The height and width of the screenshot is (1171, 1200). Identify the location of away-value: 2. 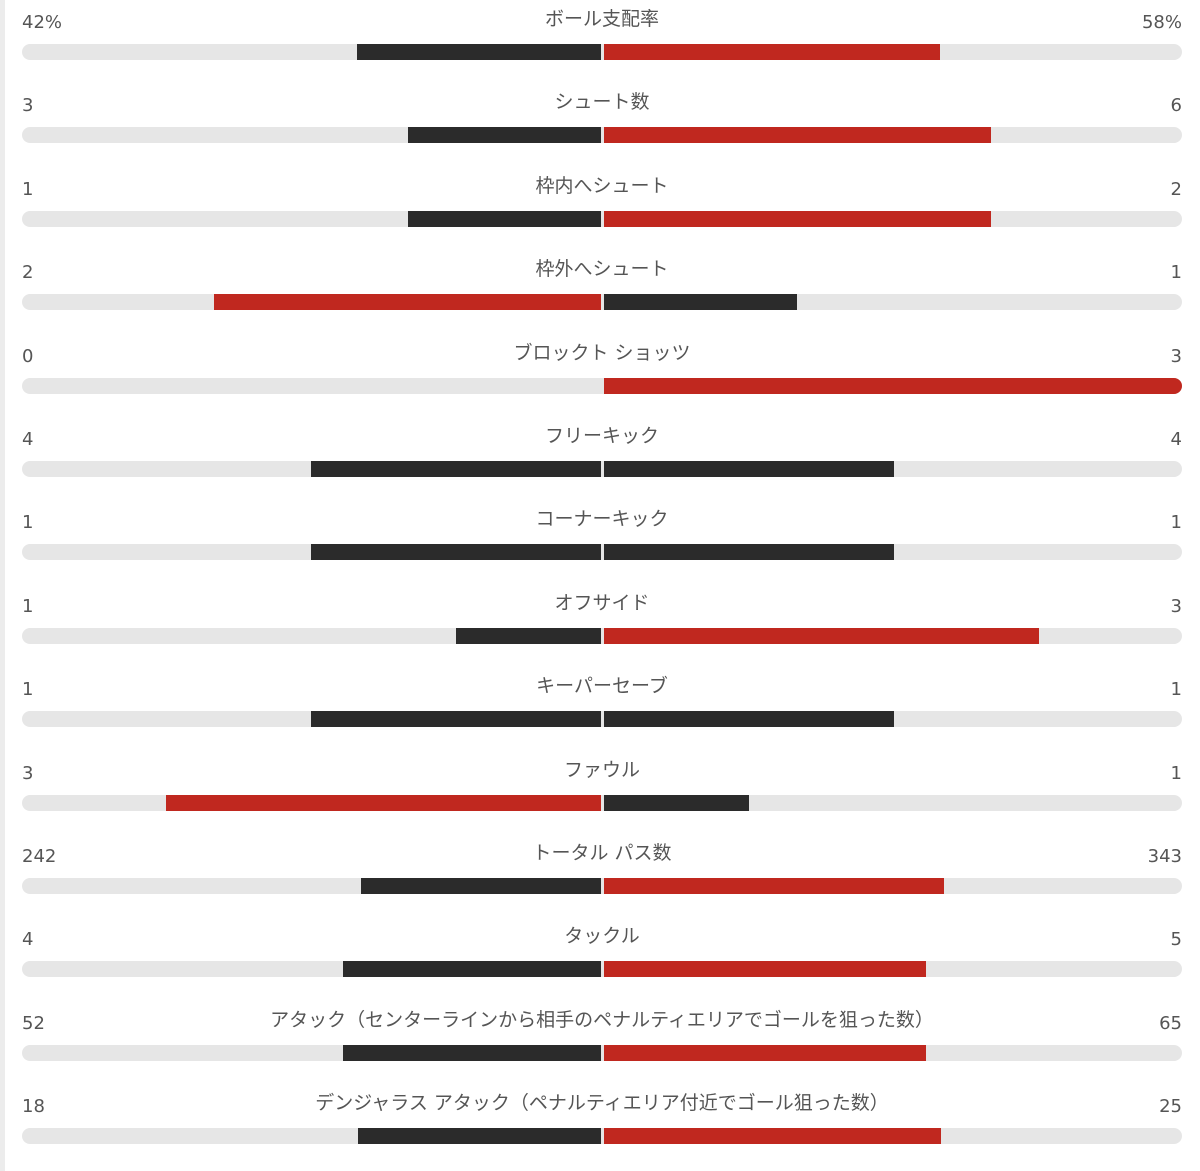
(1176, 189).